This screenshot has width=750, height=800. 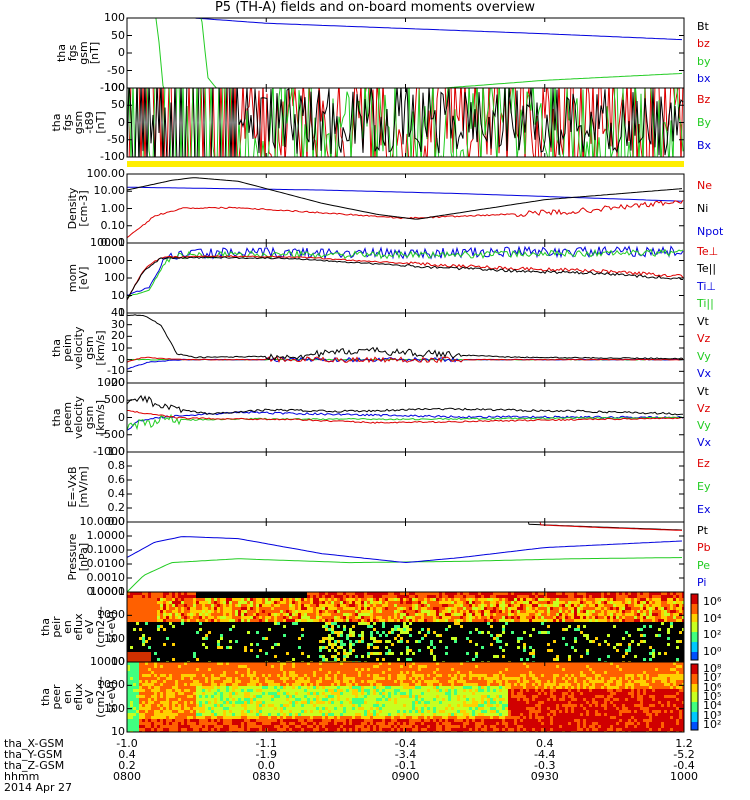 What do you see at coordinates (684, 776) in the screenshot?
I see `footer-value: 1000` at bounding box center [684, 776].